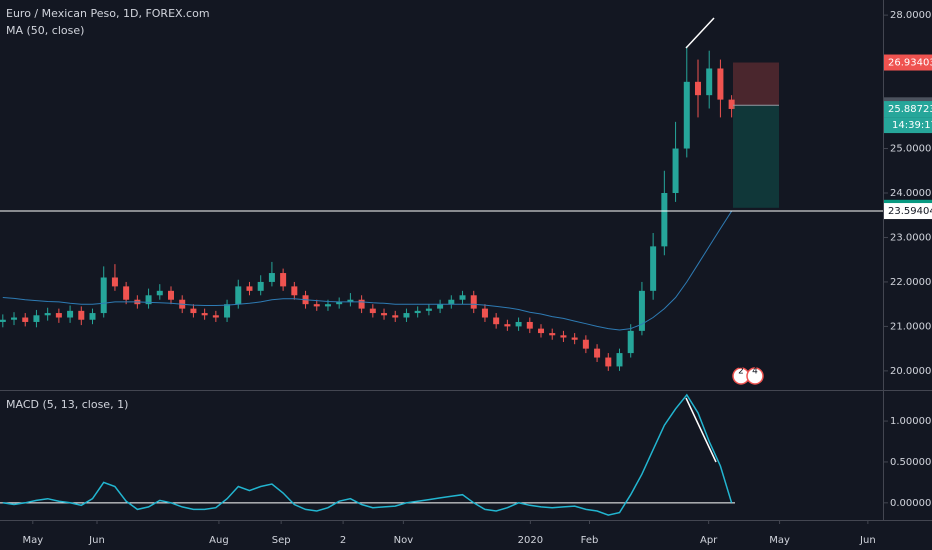 This screenshot has height=550, width=932. What do you see at coordinates (281, 540) in the screenshot?
I see `x-tick-label: Sep` at bounding box center [281, 540].